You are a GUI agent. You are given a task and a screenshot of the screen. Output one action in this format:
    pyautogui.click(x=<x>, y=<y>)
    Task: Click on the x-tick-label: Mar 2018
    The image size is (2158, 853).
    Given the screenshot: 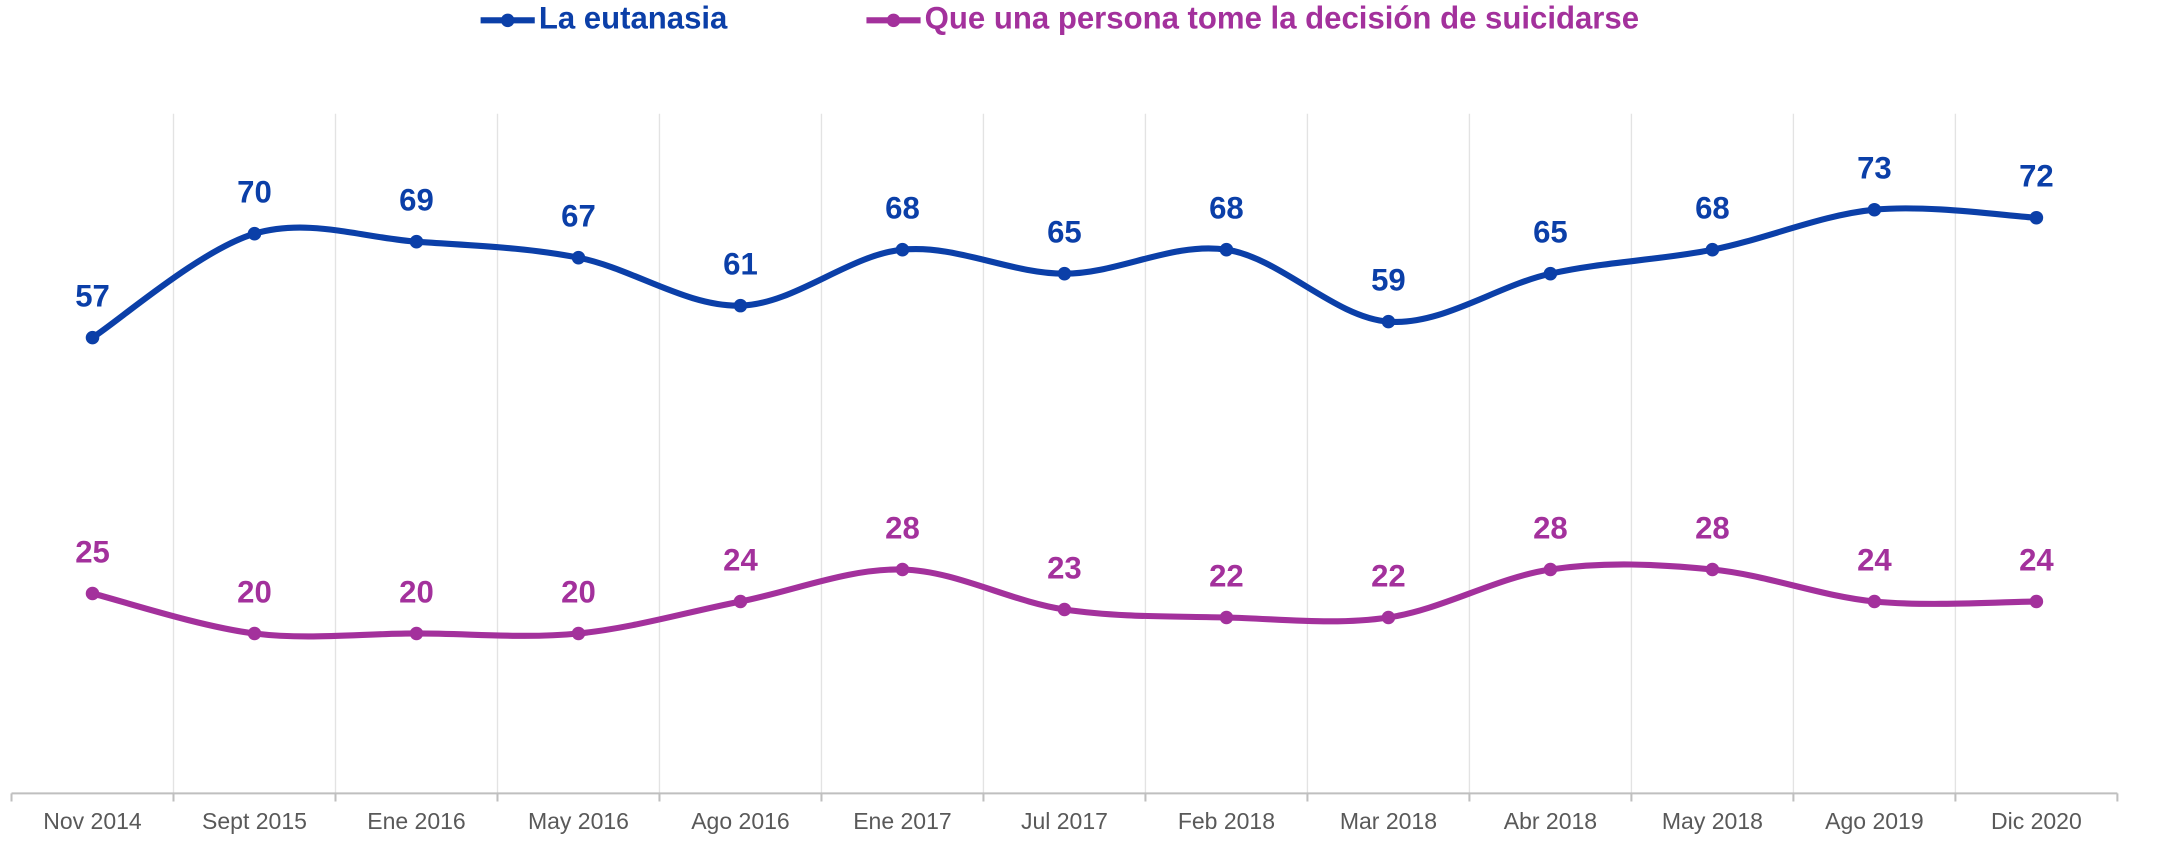 What is the action you would take?
    pyautogui.click(x=1388, y=821)
    